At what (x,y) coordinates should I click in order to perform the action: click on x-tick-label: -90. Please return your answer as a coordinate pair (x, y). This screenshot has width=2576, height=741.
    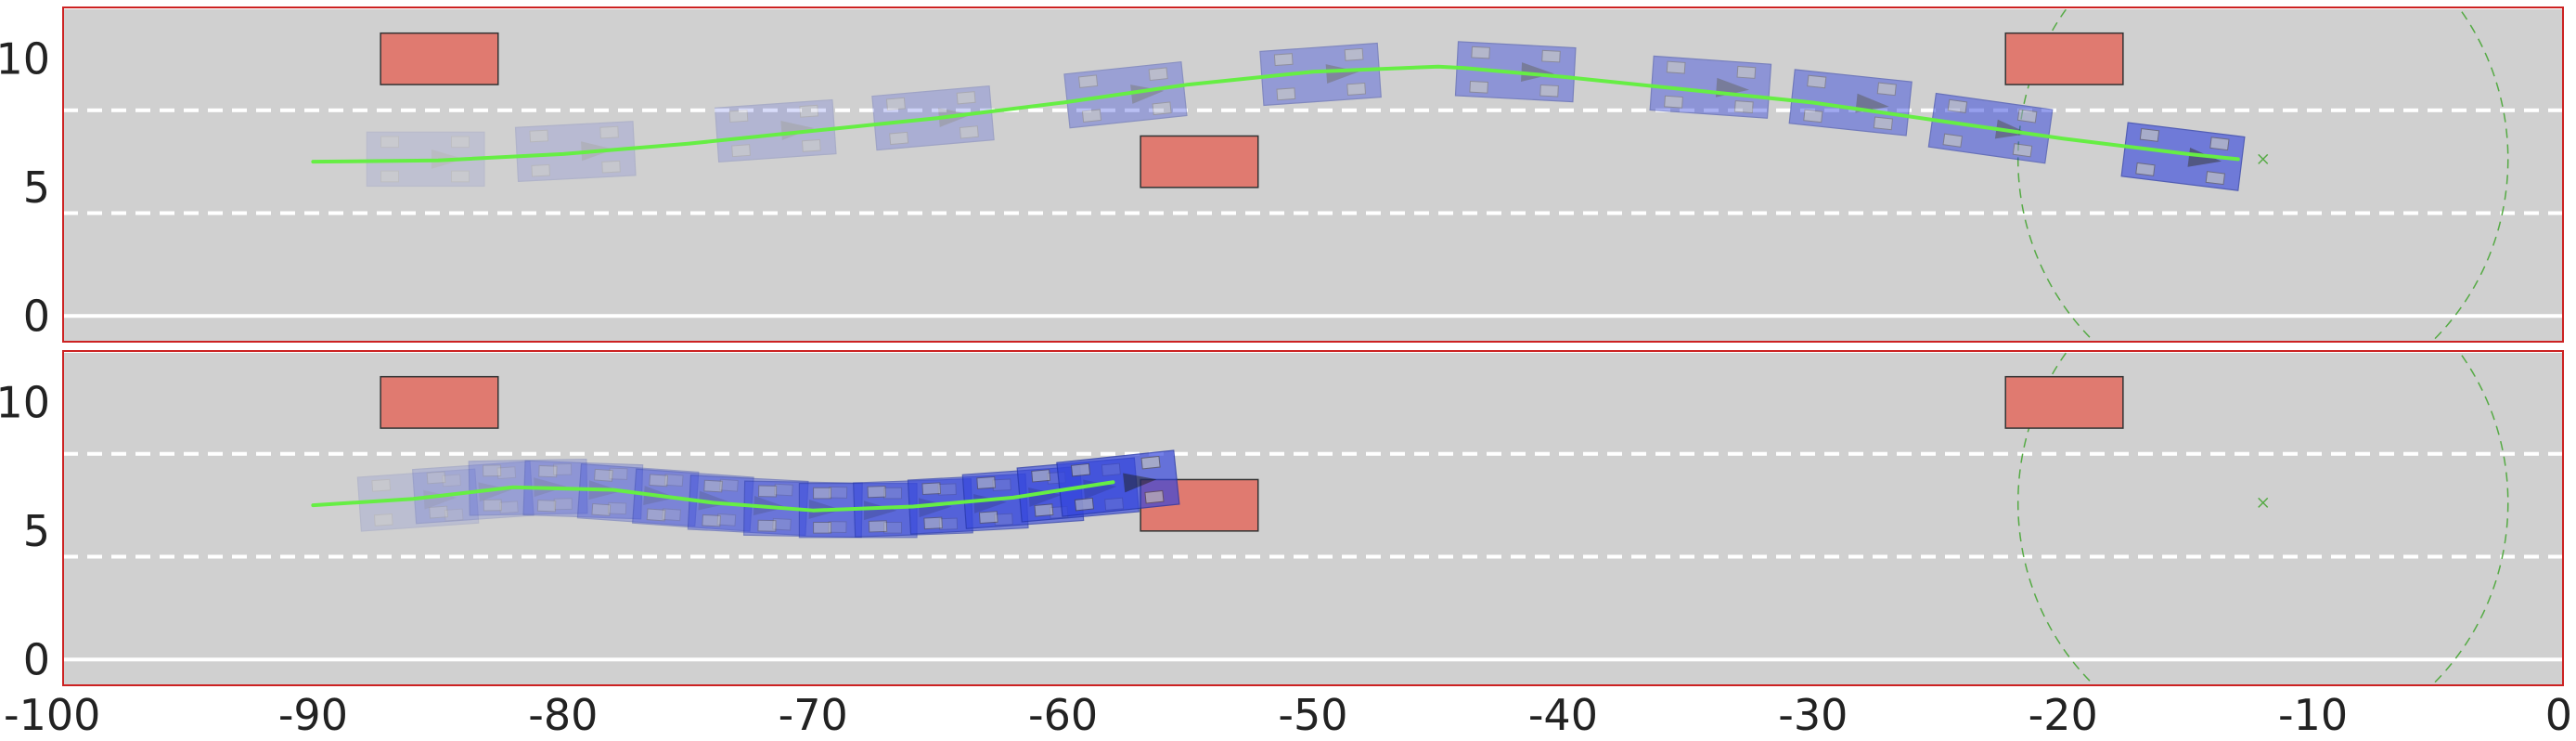
    Looking at the image, I should click on (313, 715).